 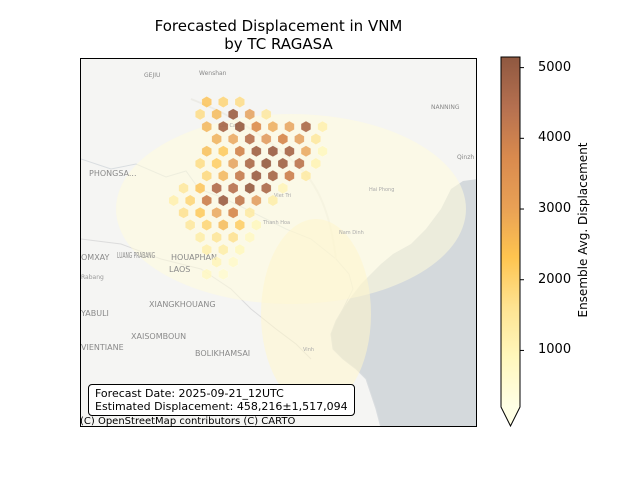 I want to click on map-label: Wenshan, so click(x=213, y=73).